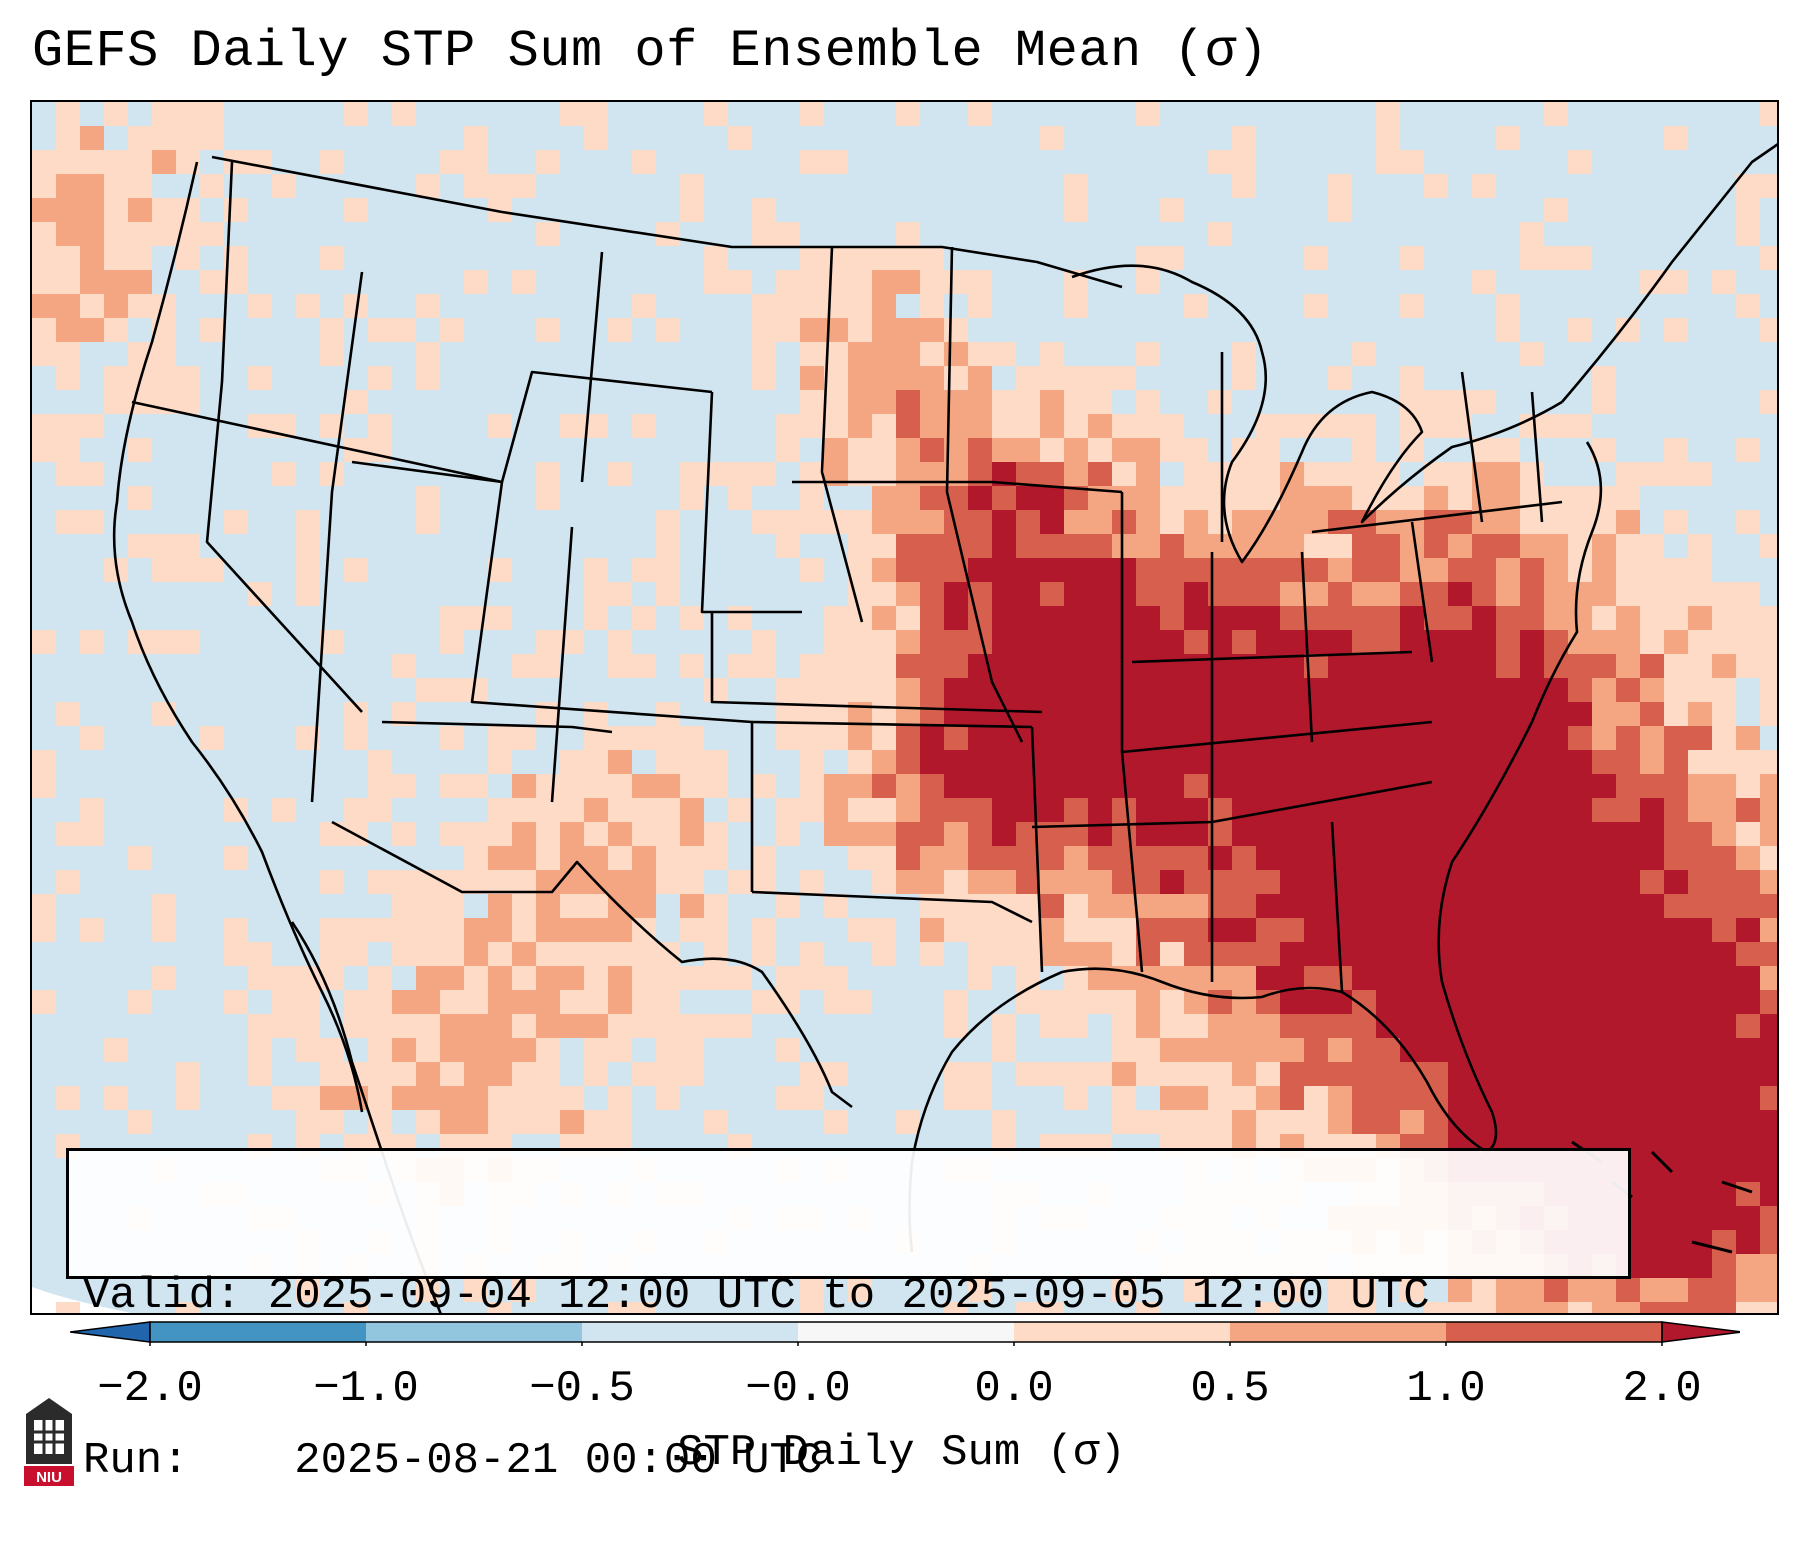 Image resolution: width=1803 pixels, height=1544 pixels. What do you see at coordinates (1669, 273) in the screenshot?
I see `canada-east-coast` at bounding box center [1669, 273].